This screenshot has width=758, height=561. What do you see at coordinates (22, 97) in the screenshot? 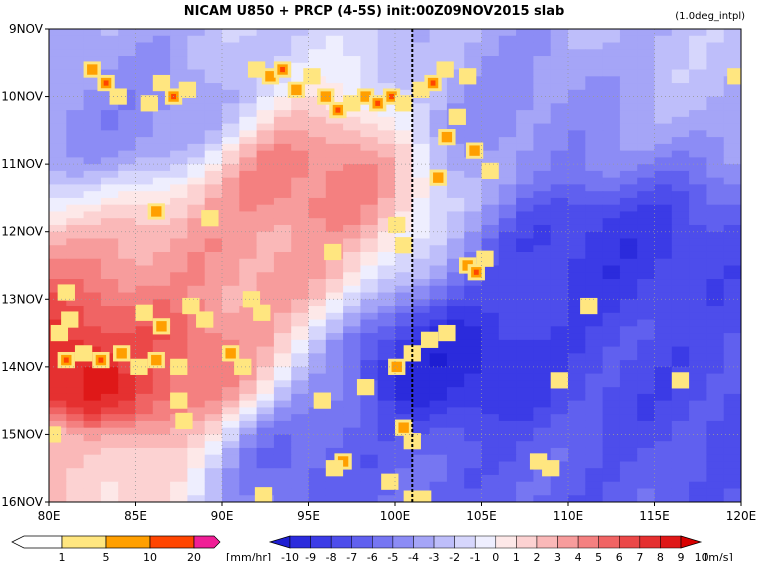
I see `y-tick-label: 10NOV` at bounding box center [22, 97].